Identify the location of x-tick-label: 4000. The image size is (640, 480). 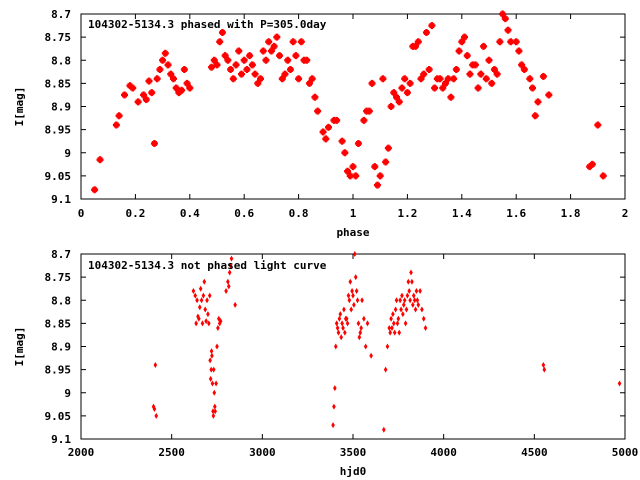
(443, 452).